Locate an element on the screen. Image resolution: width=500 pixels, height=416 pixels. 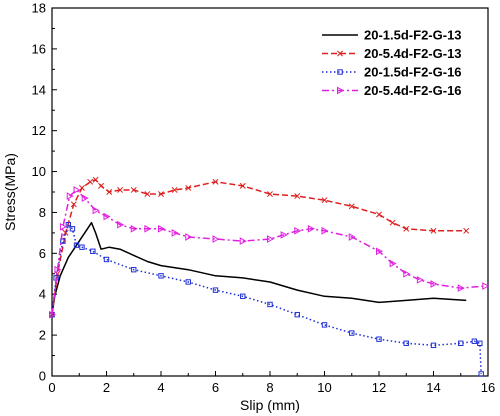
legend-label-2: 20-1.5d-F2-G-16 is located at coordinates (413, 72).